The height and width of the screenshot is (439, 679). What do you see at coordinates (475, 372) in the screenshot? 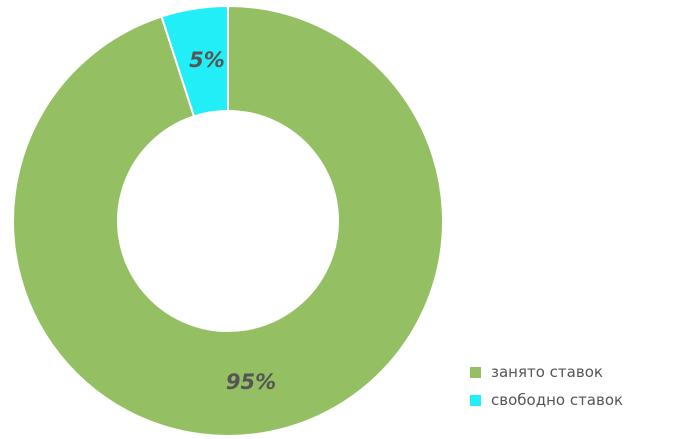
I see `legend-swatch-occupied` at bounding box center [475, 372].